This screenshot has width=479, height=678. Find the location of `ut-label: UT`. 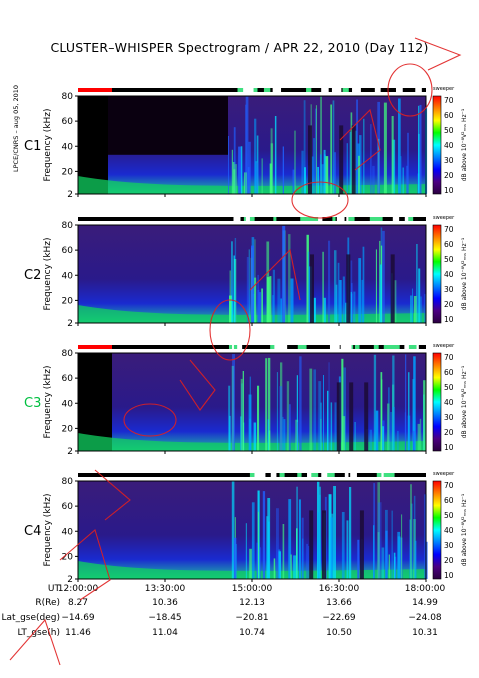

ut-label: UT is located at coordinates (53, 589).